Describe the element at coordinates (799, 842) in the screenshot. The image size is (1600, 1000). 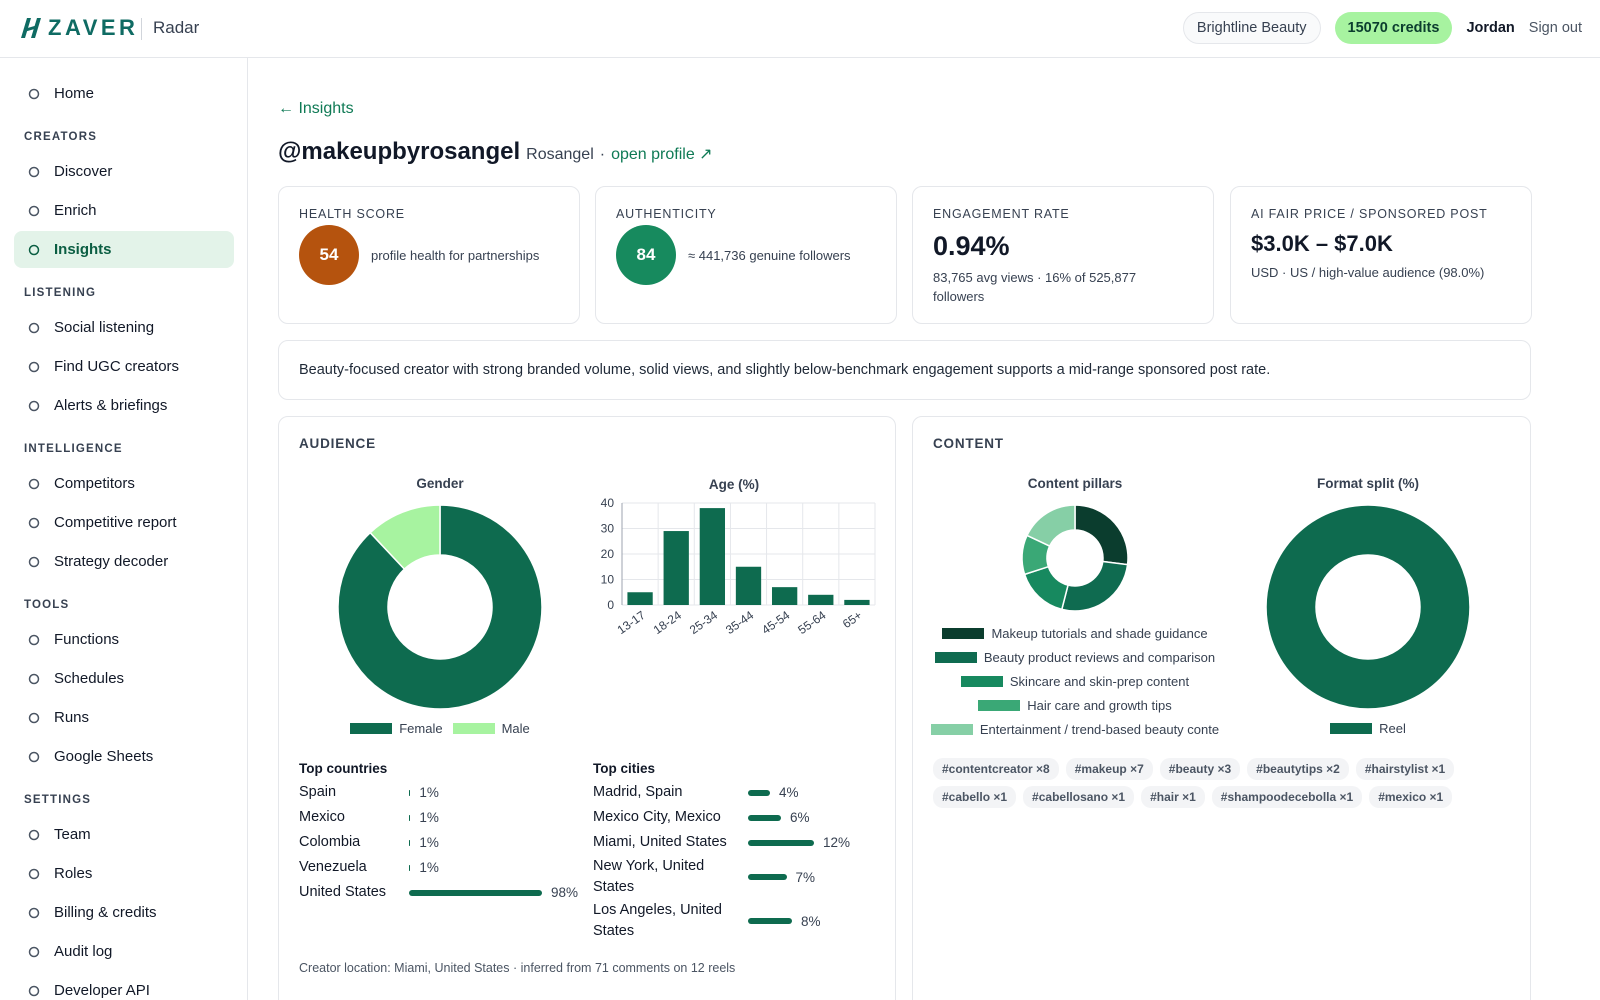
I see `list-bar-cell: 12%` at that location.